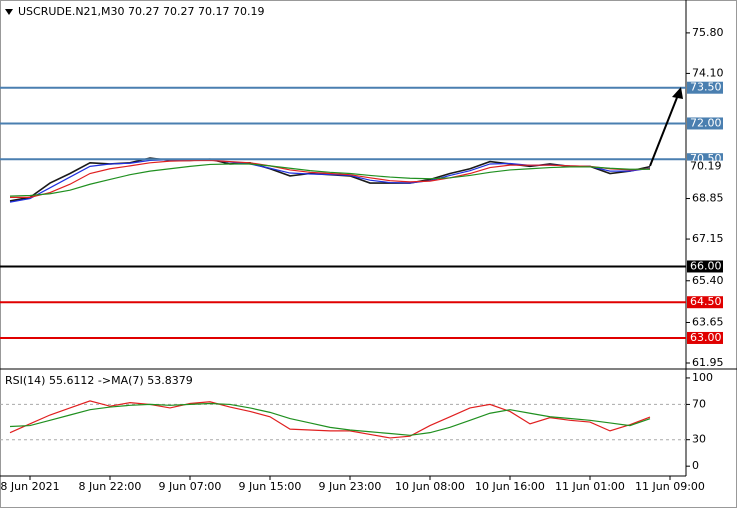 This screenshot has height=512, width=737. Describe the element at coordinates (708, 280) in the screenshot. I see `y-tick-label: 65.40` at that location.